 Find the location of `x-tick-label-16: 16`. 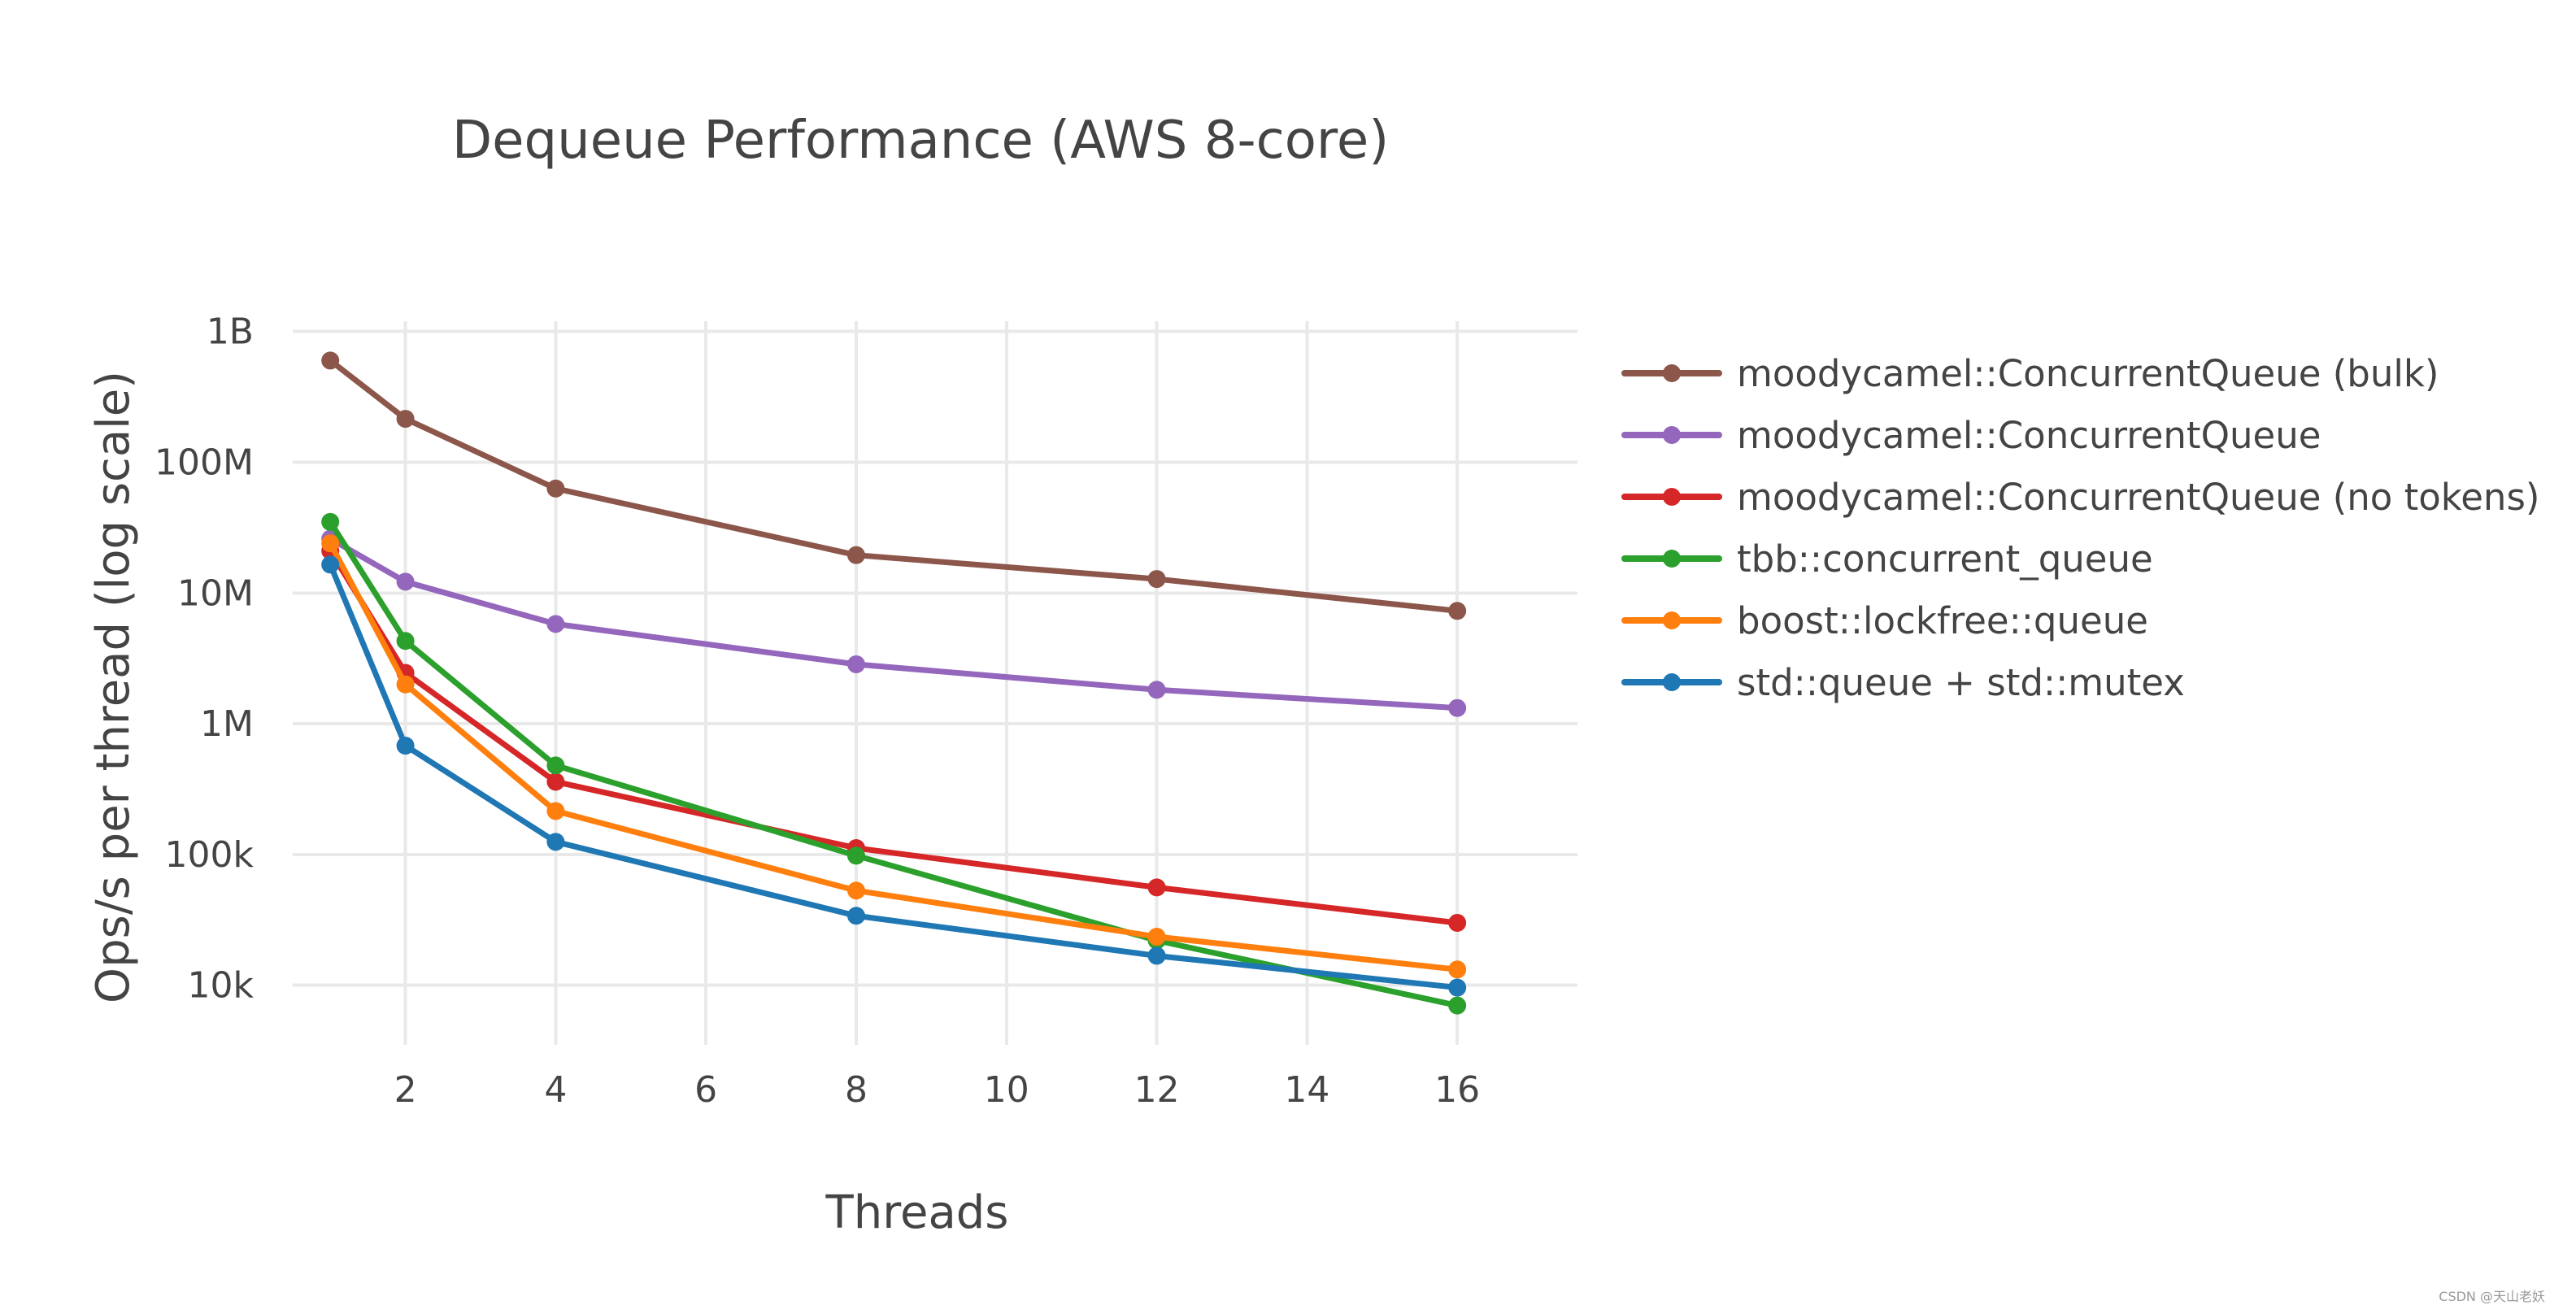

x-tick-label-16: 16 is located at coordinates (1457, 1090).